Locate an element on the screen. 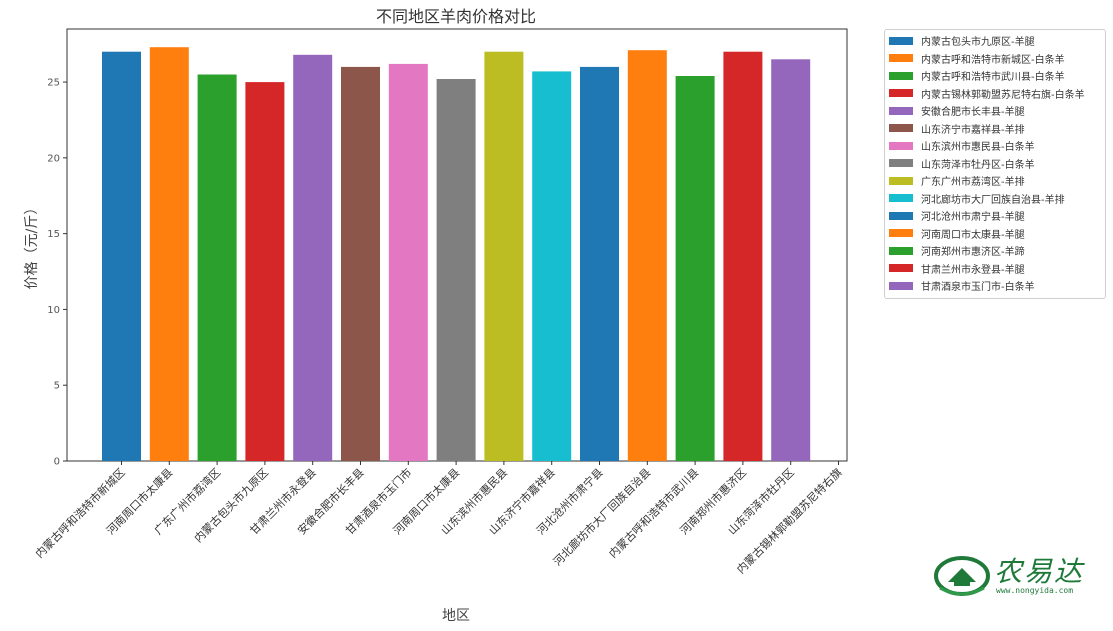  legend-label: 内蒙古包头市九原区-羊腿 is located at coordinates (978, 43).